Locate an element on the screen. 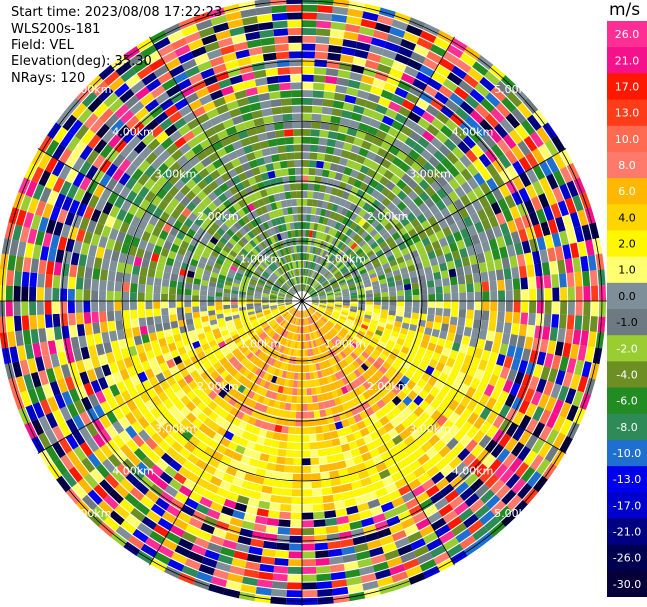  azimuth-spoke is located at coordinates (226, 169).